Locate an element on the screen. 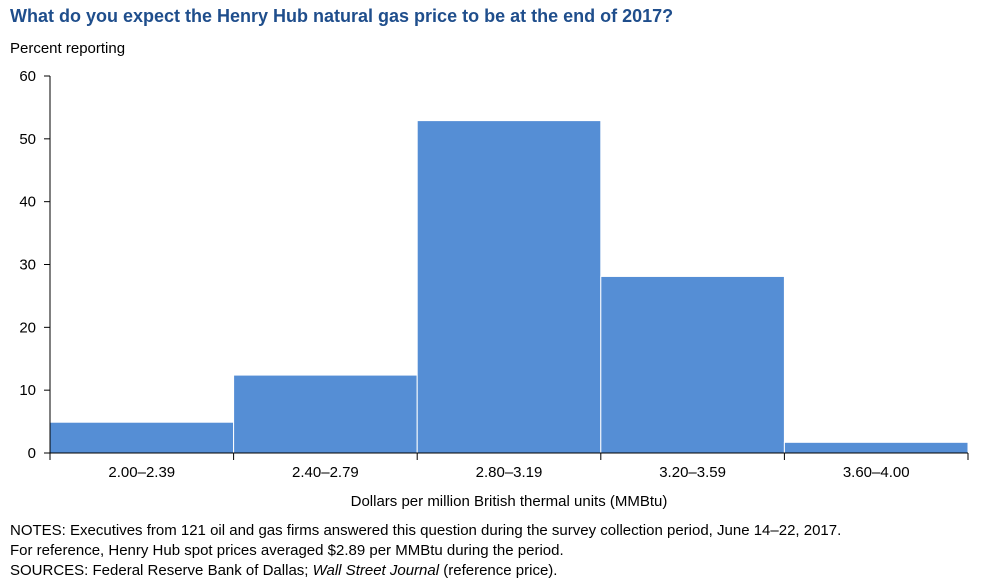  y-tick-label: 30 is located at coordinates (27, 265).